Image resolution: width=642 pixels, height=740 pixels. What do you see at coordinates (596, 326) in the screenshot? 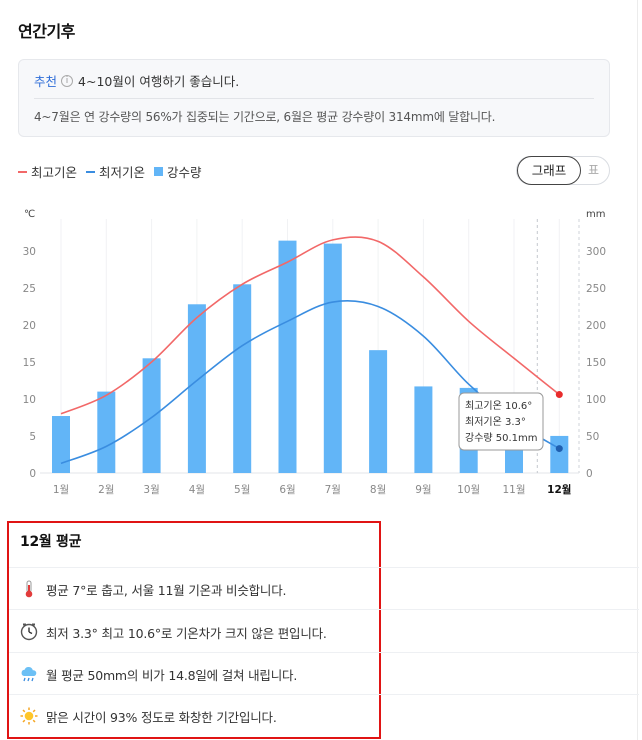
I see `y-right-tick: 200` at bounding box center [596, 326].